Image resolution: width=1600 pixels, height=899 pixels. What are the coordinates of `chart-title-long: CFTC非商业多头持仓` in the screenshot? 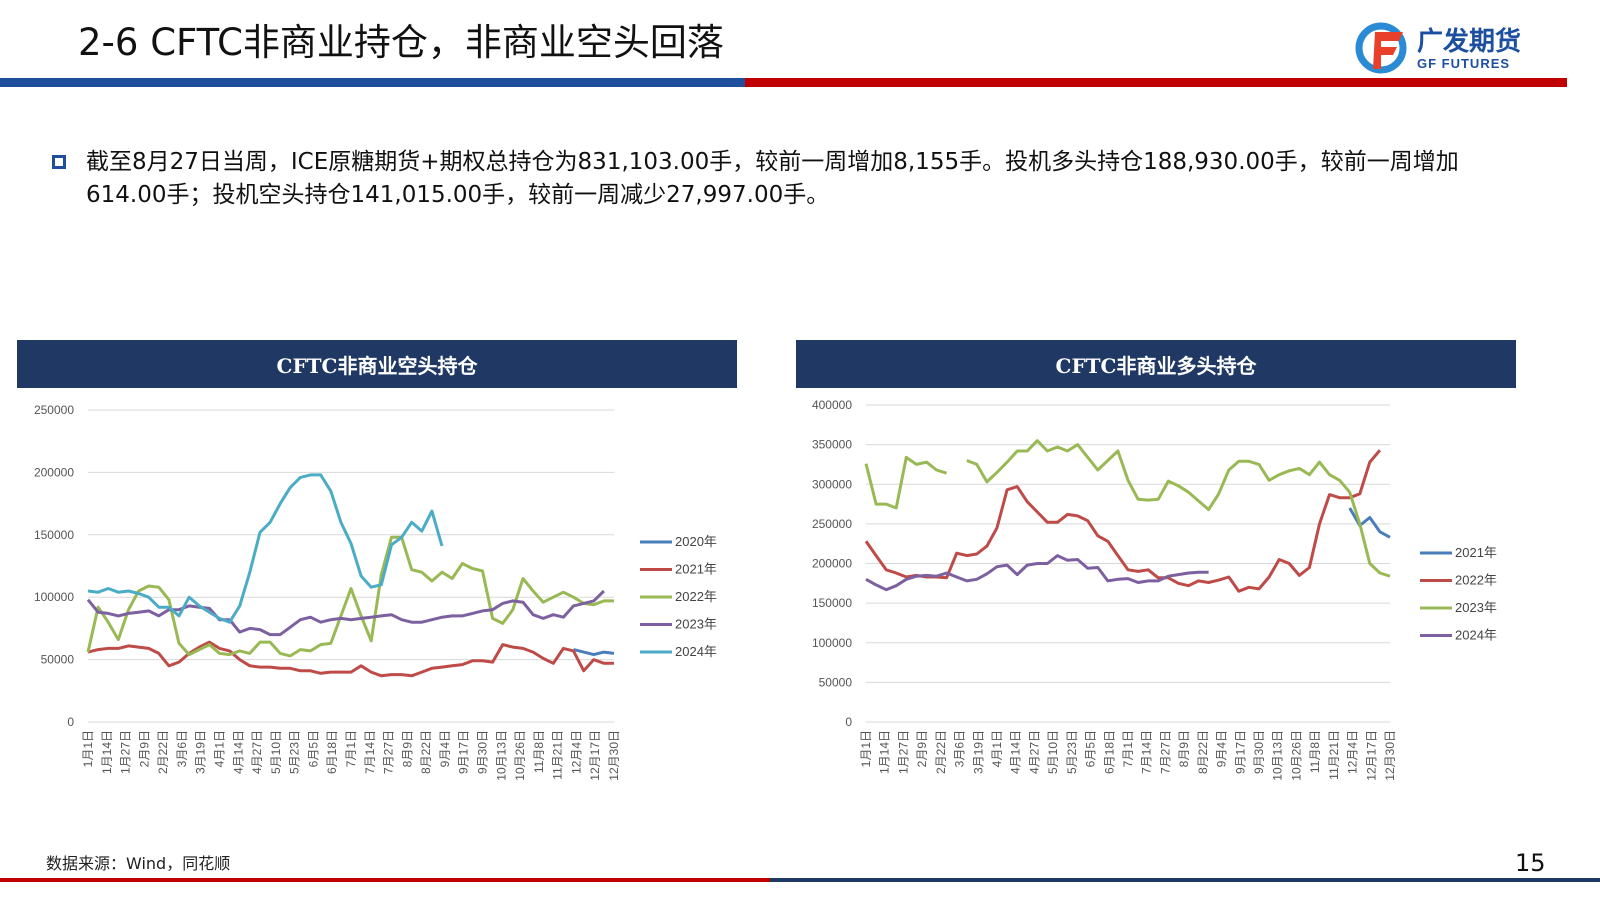 It's located at (1156, 364).